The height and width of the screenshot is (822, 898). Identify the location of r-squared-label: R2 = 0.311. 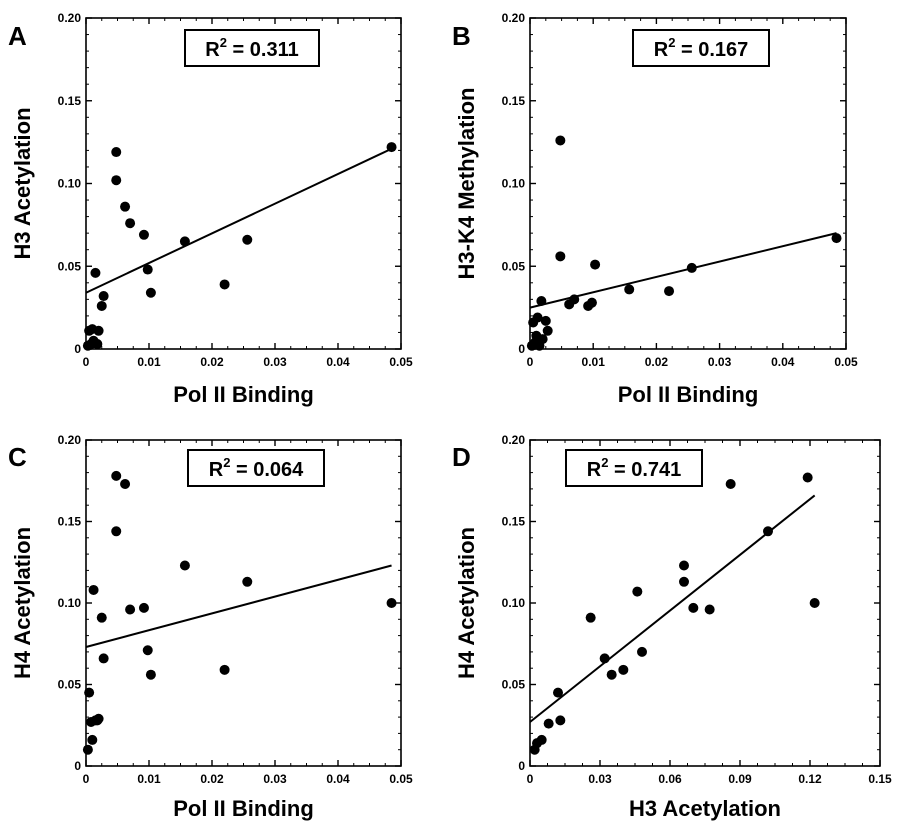
(251, 48).